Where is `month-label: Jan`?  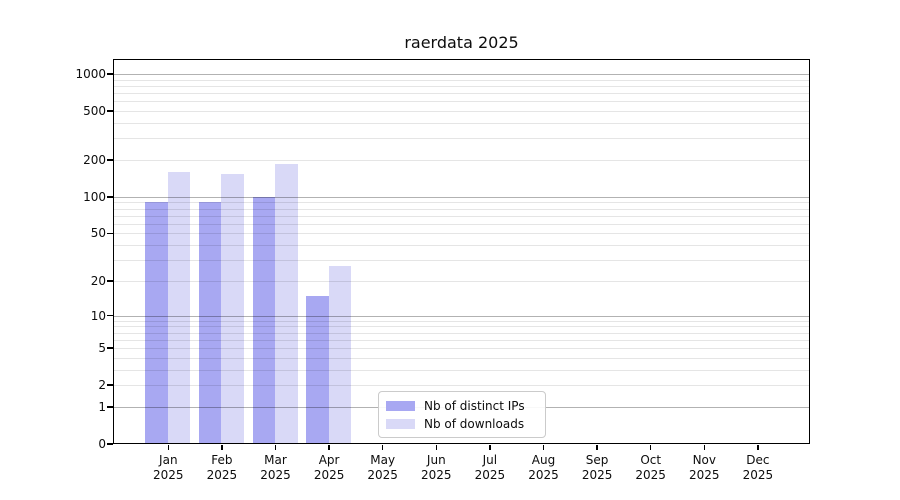
month-label: Jan is located at coordinates (168, 460).